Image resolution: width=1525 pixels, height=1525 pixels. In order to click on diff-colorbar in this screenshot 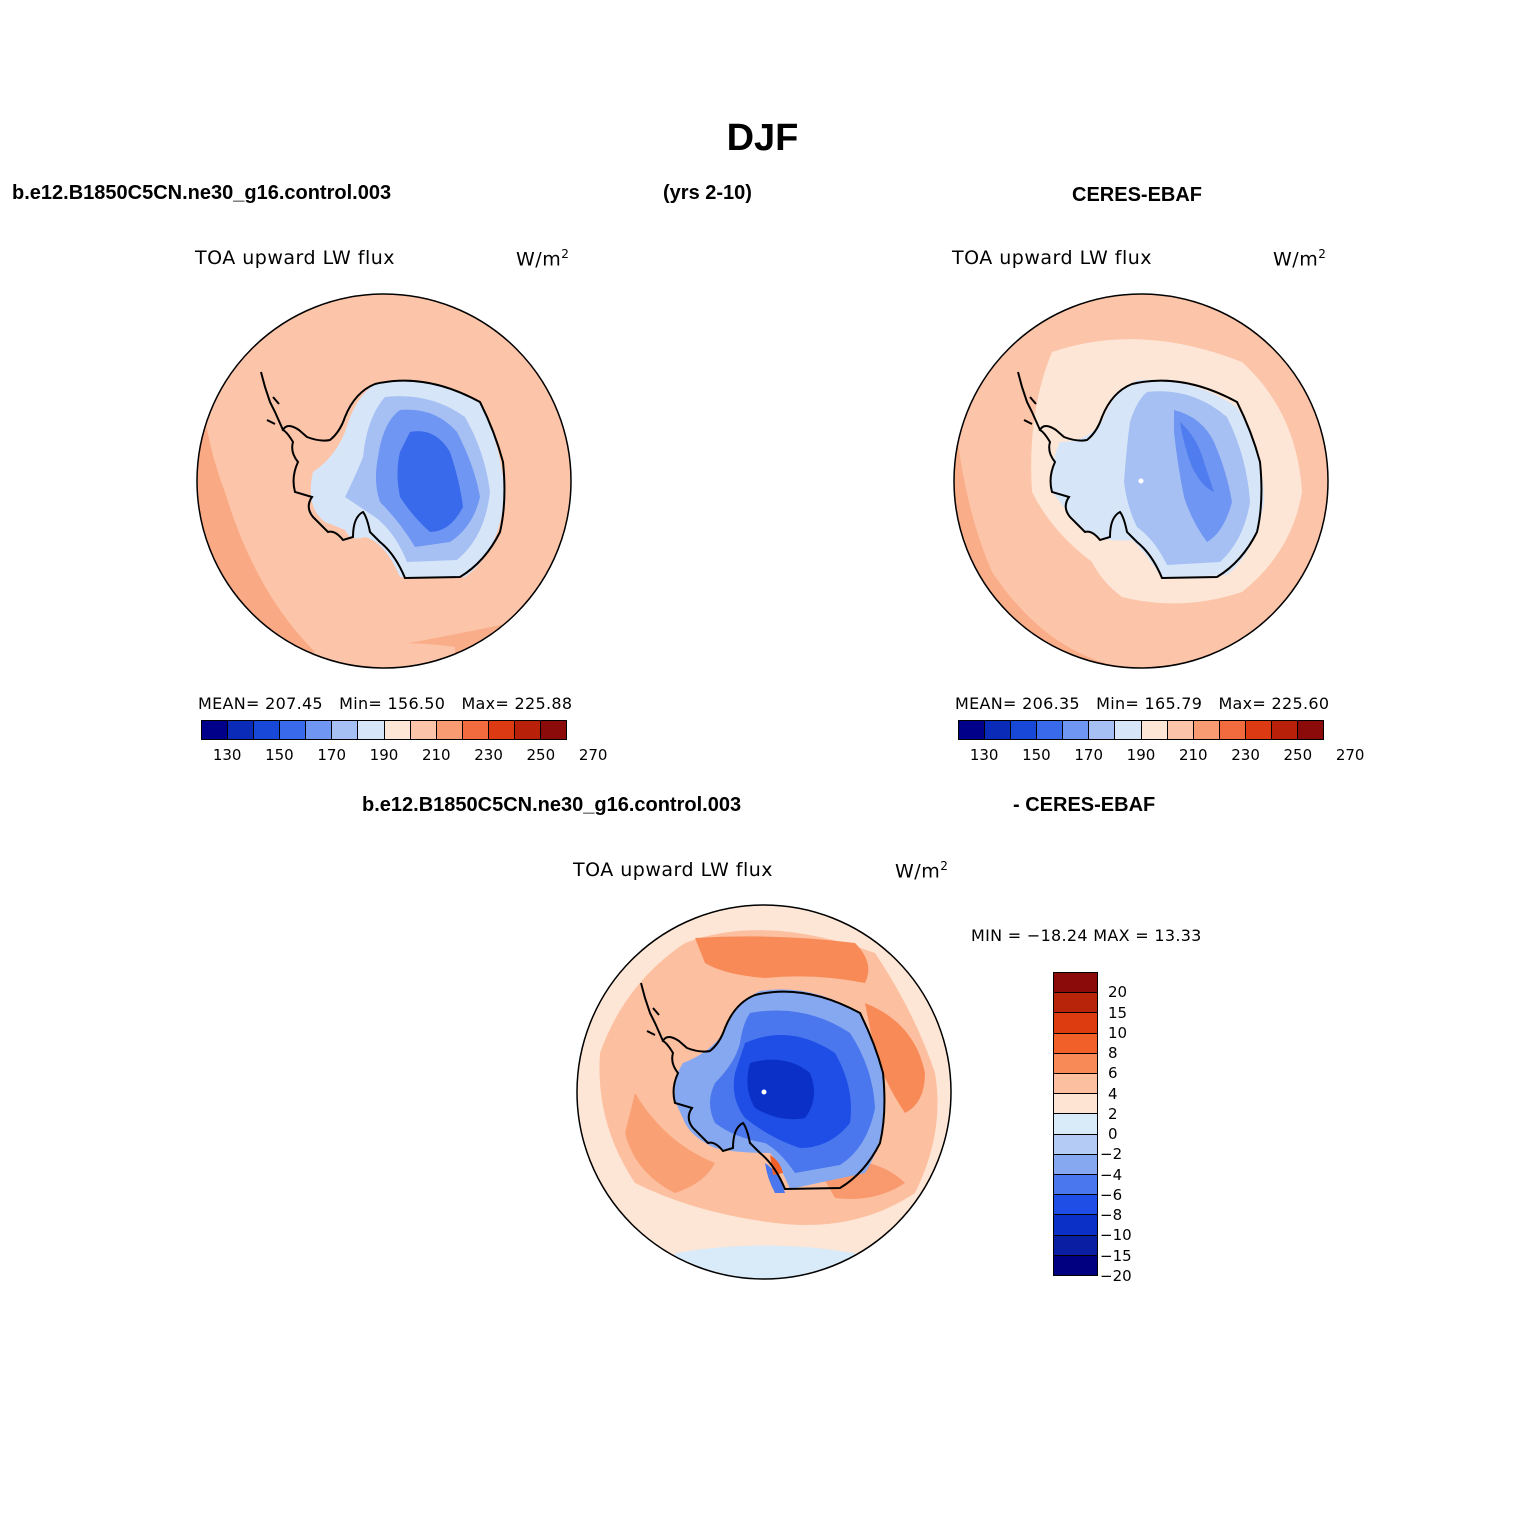, I will do `click(1075, 1124)`.